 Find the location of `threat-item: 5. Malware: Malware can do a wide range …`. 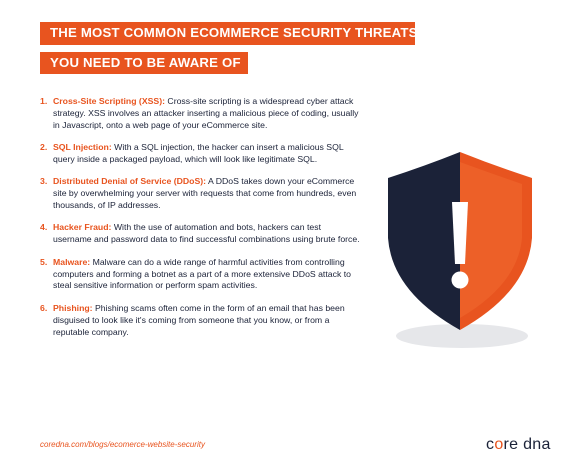

threat-item: 5. Malware: Malware can do a wide range … is located at coordinates (200, 275).